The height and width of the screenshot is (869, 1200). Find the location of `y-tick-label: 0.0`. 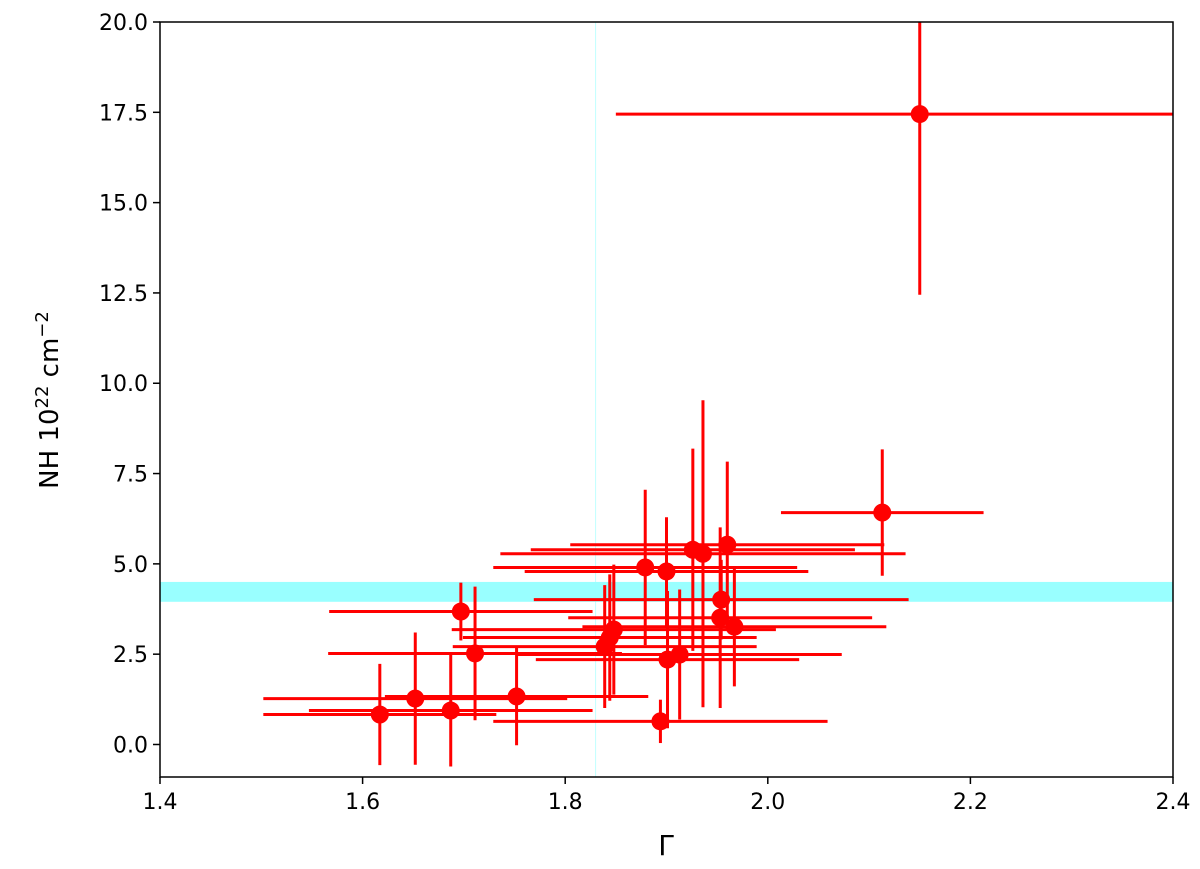

y-tick-label: 0.0 is located at coordinates (130, 745).